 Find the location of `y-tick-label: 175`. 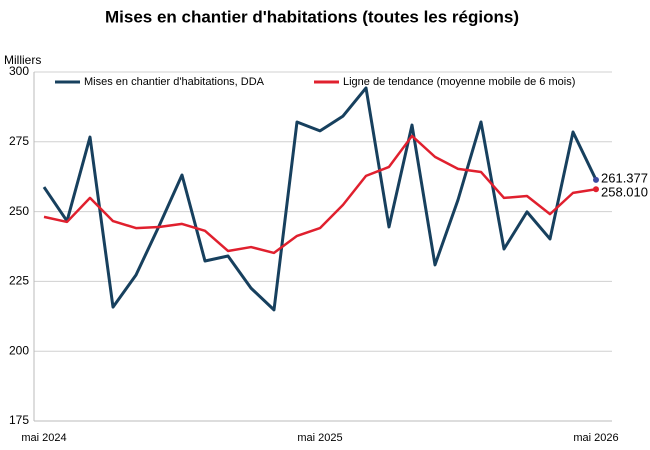

y-tick-label: 175 is located at coordinates (19, 420).